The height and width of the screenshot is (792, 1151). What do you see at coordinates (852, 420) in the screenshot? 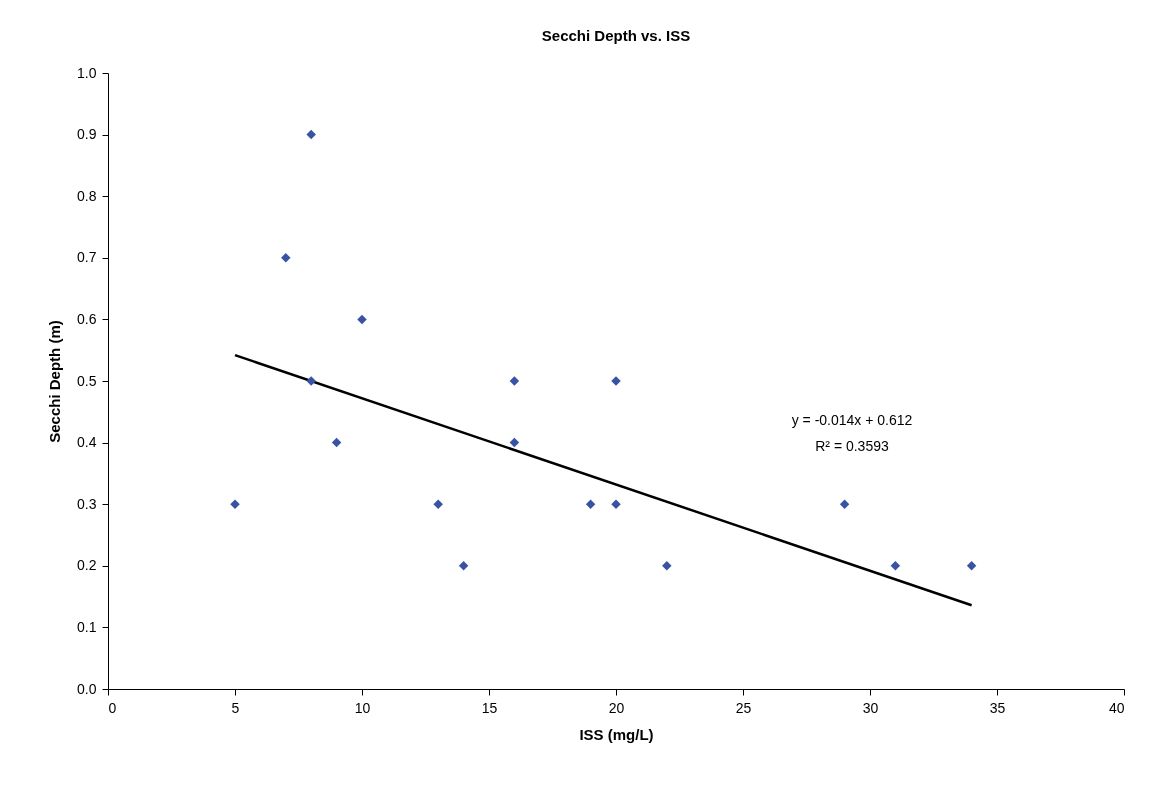
I see `annotation: y = -0.014x + 0.612` at bounding box center [852, 420].